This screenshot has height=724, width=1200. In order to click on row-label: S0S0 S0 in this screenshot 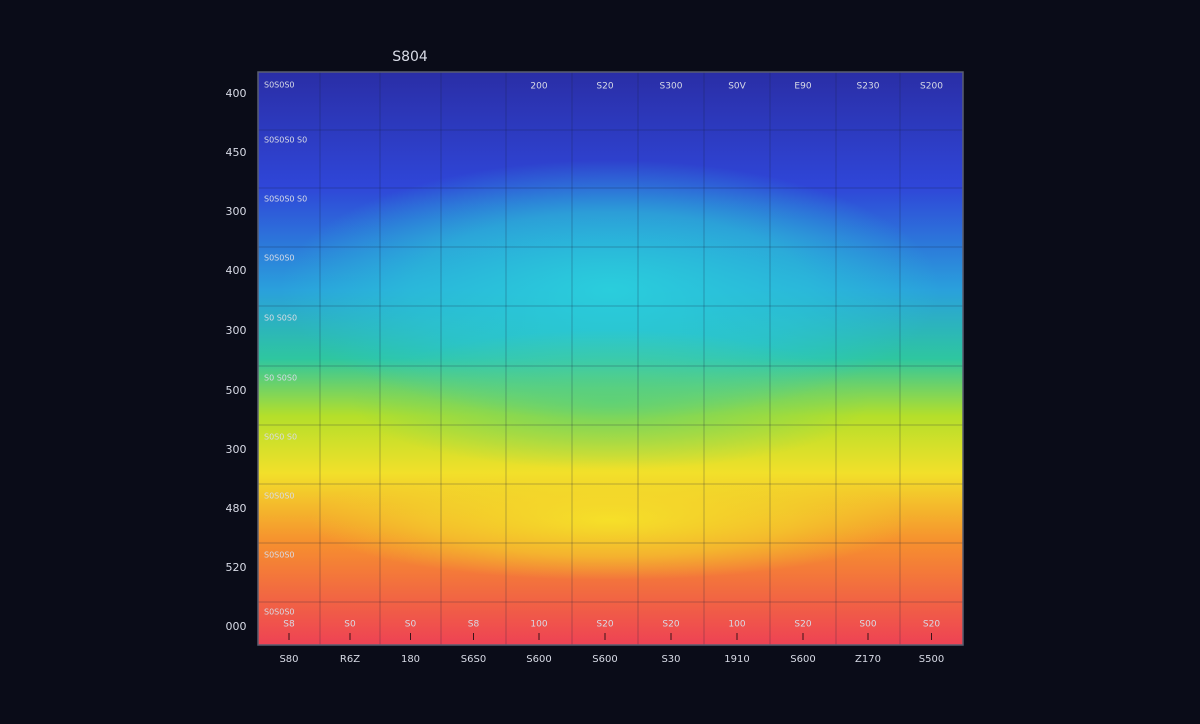, I will do `click(280, 437)`.